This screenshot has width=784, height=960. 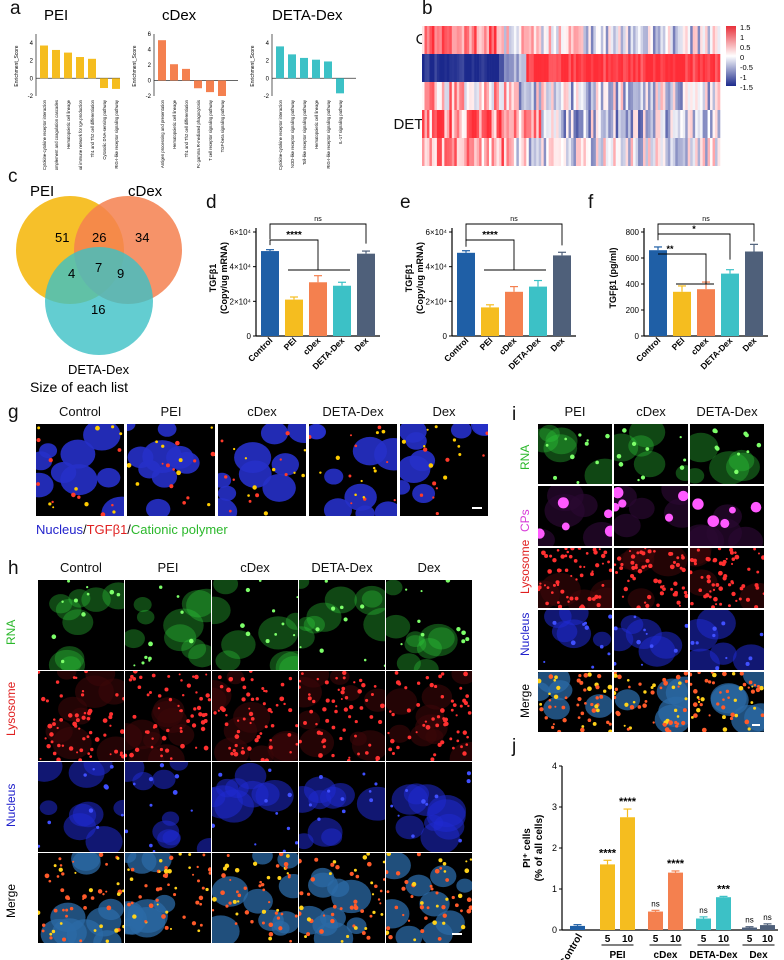 What do you see at coordinates (490, 321) in the screenshot?
I see `bar` at bounding box center [490, 321].